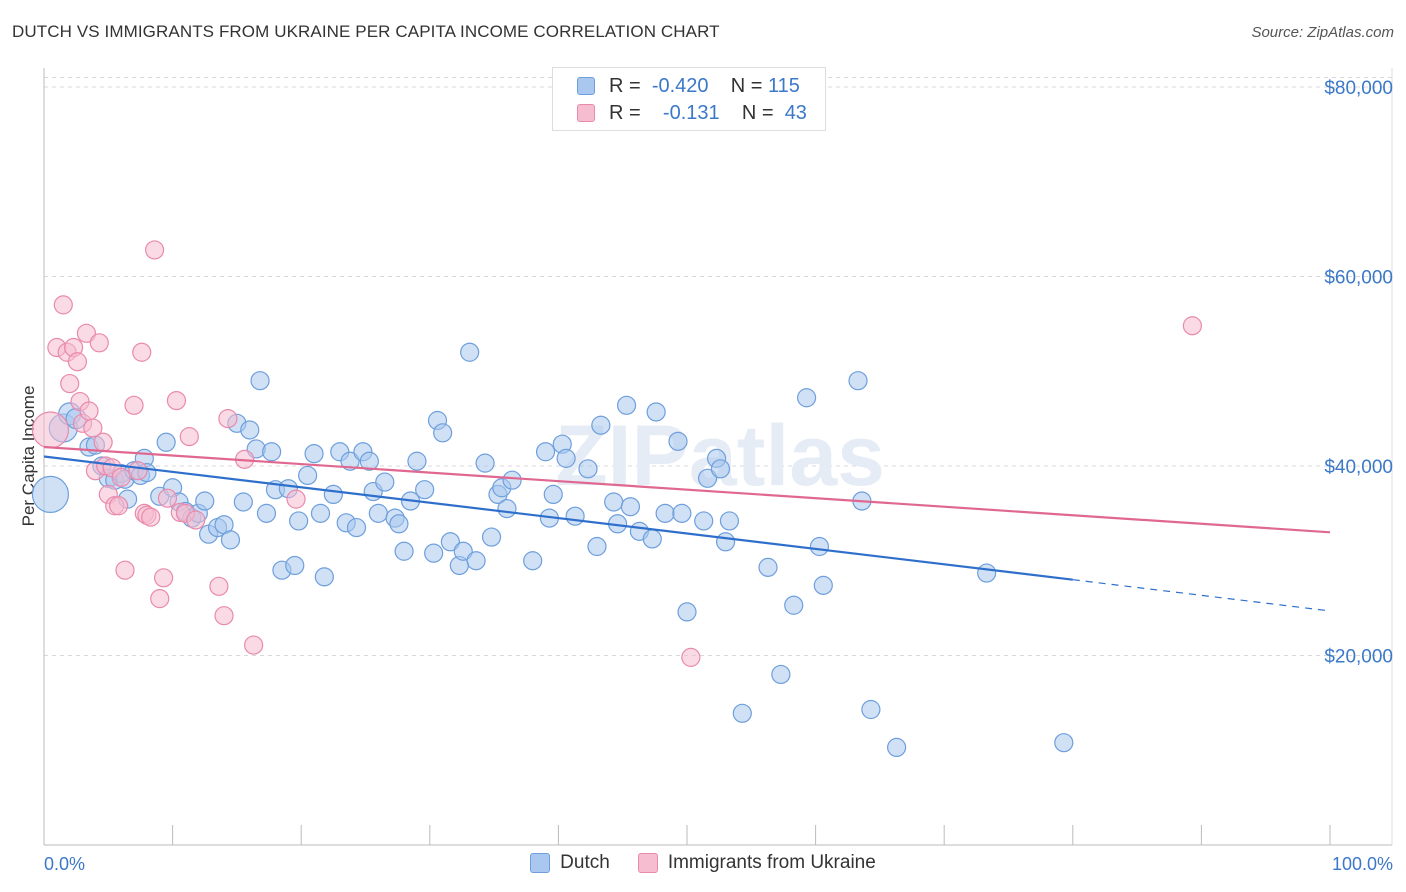  What do you see at coordinates (1322, 32) in the screenshot?
I see `chart-source: Source: ZipAtlas.com` at bounding box center [1322, 32].